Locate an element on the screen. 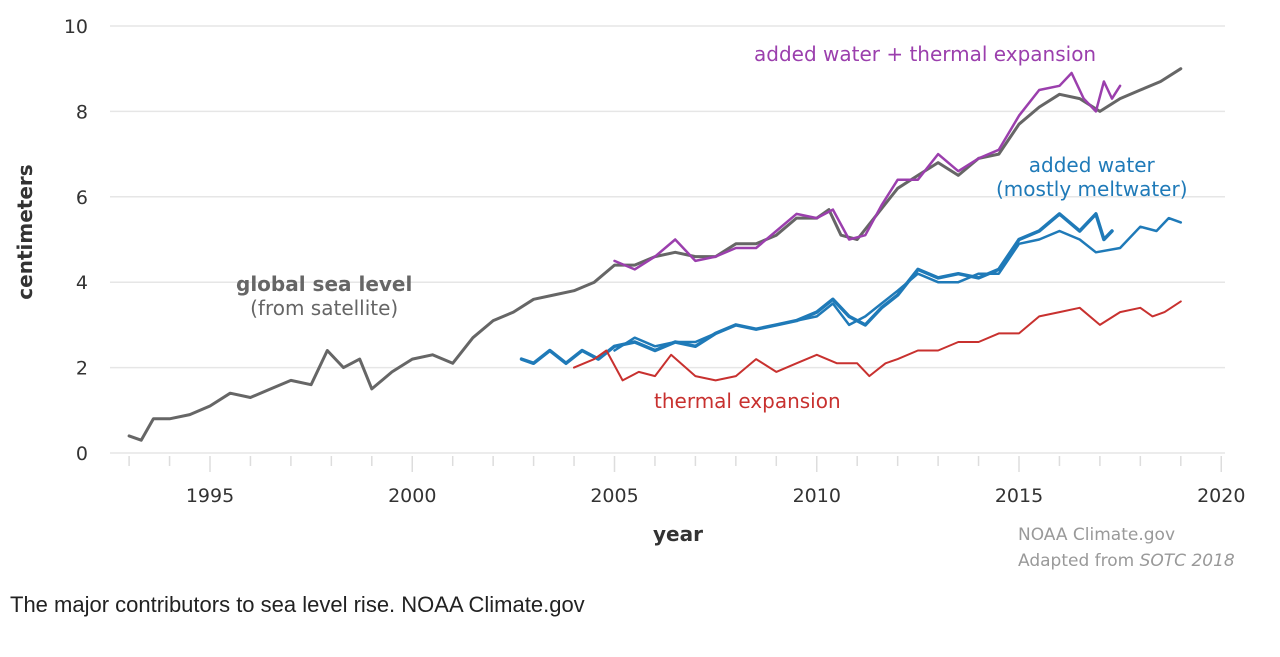 The width and height of the screenshot is (1280, 657). x-tick-label: 2015 is located at coordinates (1019, 496).